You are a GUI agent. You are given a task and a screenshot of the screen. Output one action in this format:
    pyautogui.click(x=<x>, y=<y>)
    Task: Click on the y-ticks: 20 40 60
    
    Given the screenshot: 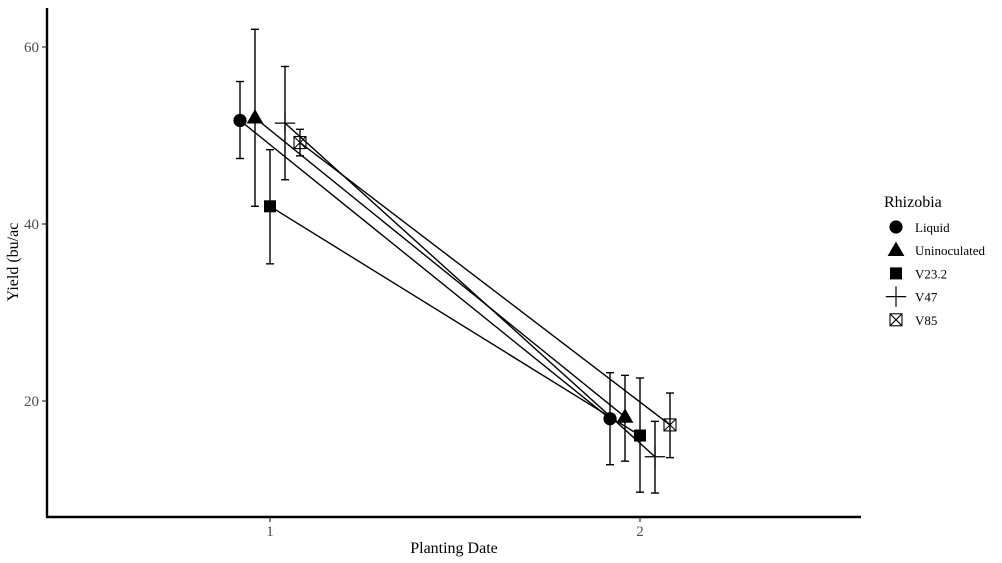 What is the action you would take?
    pyautogui.click(x=35, y=225)
    